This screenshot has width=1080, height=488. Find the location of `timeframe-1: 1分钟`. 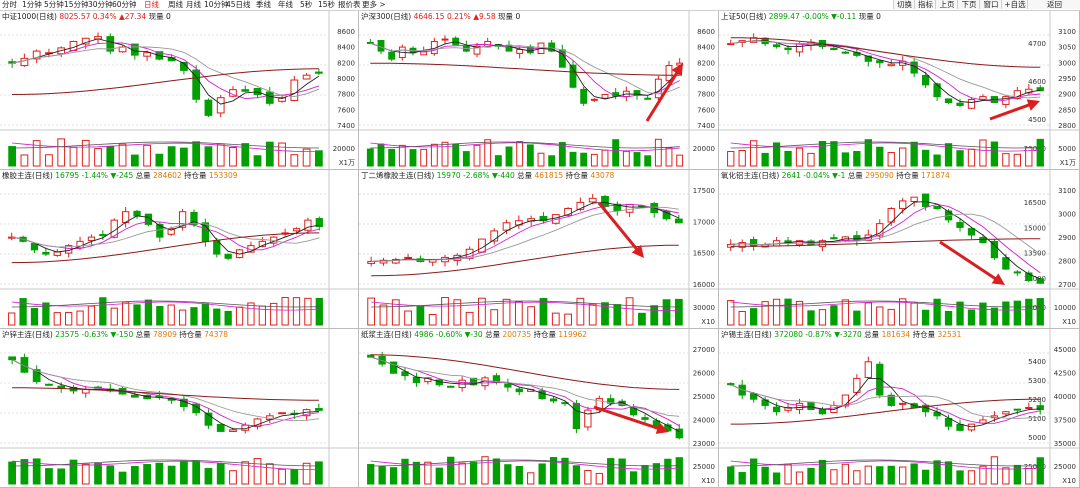

timeframe-1: 1分钟 is located at coordinates (32, 4).